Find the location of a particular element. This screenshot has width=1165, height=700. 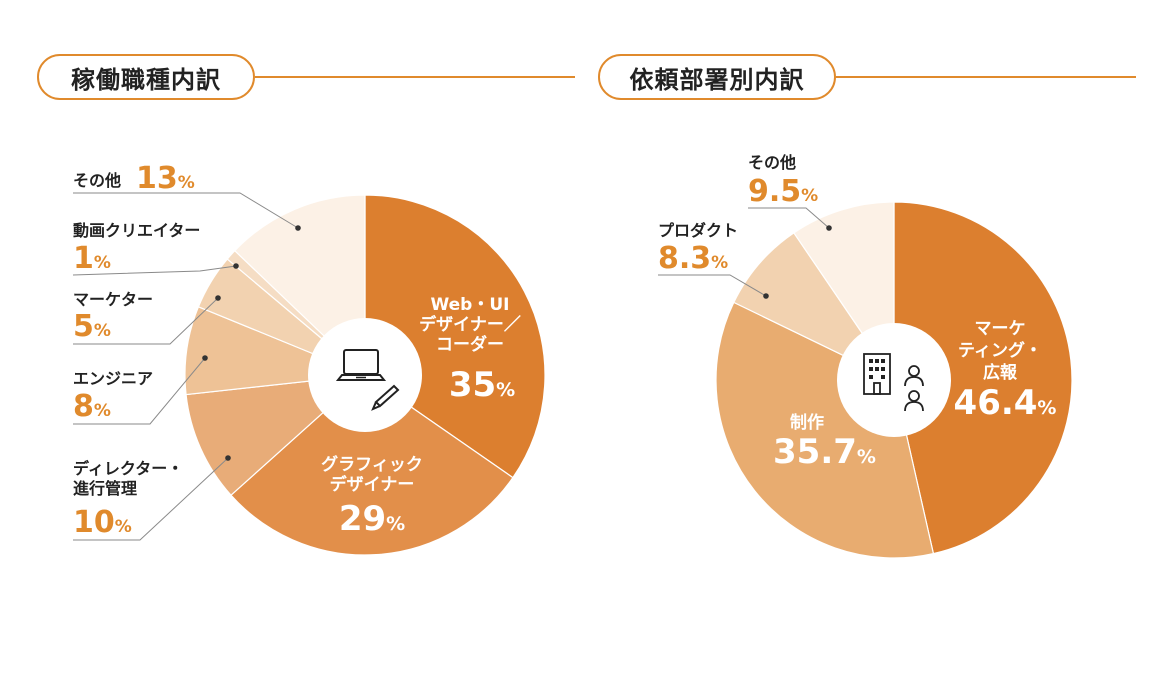

chart1-outside-label-2: マーケター is located at coordinates (113, 299).